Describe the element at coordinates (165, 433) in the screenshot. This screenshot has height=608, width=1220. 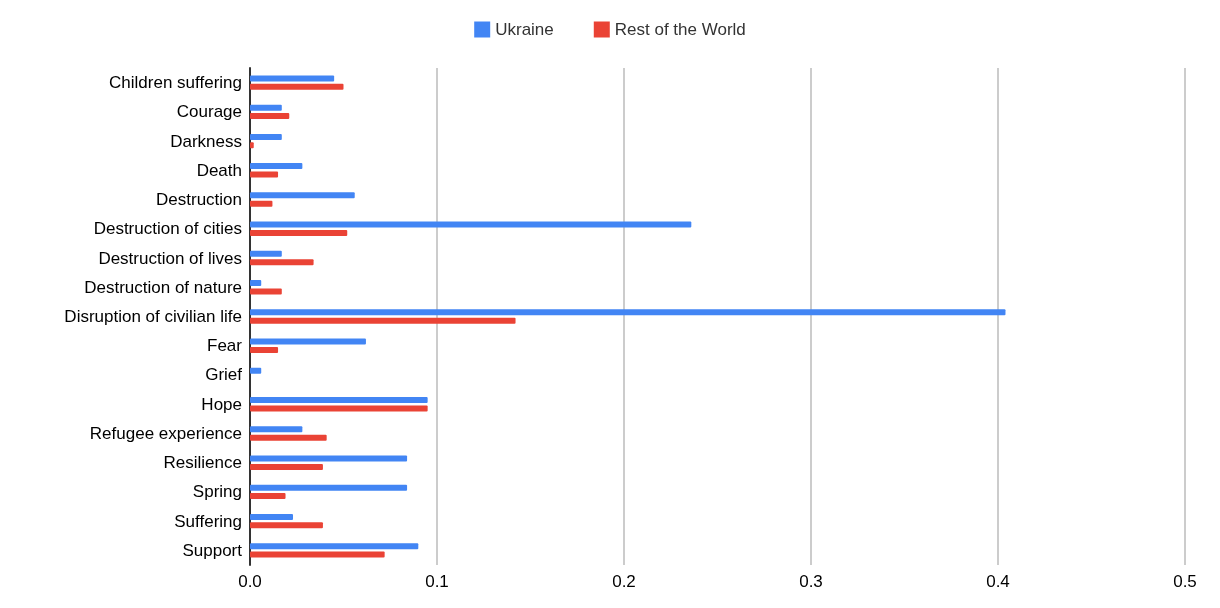
I see `y-tick-label: Refugee experience` at that location.